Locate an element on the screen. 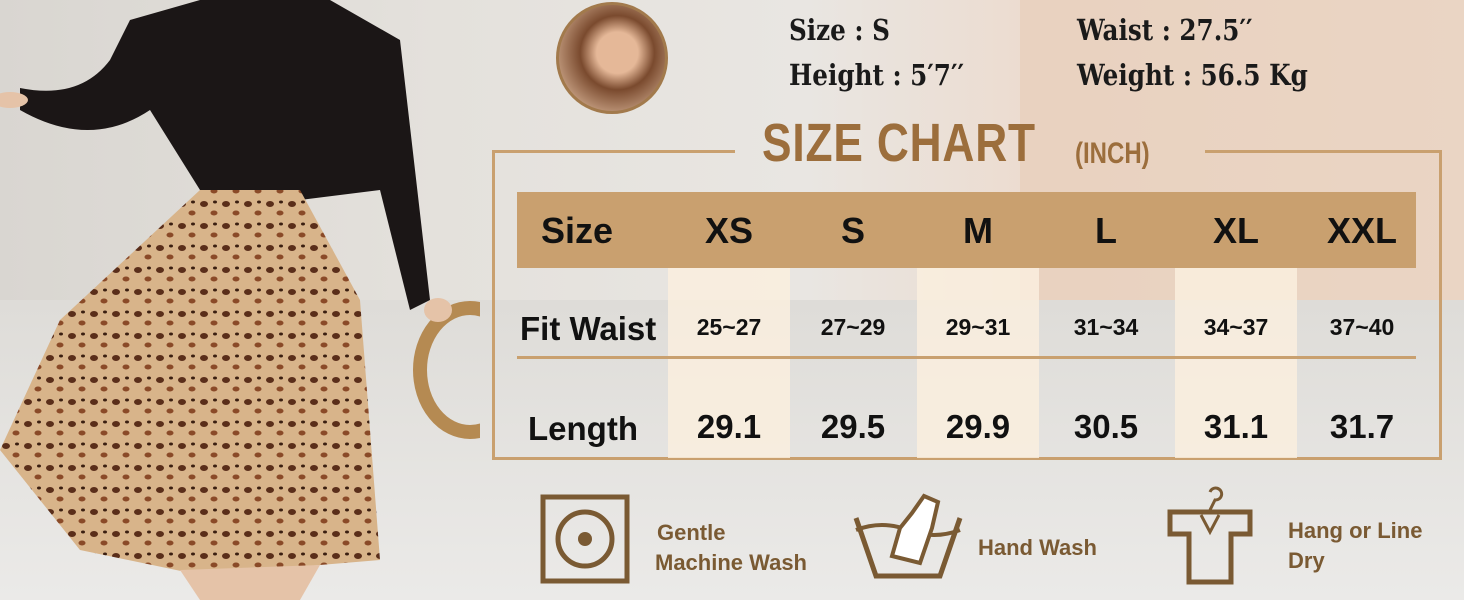 The width and height of the screenshot is (1464, 600). size-header-s: S is located at coordinates (852, 230).